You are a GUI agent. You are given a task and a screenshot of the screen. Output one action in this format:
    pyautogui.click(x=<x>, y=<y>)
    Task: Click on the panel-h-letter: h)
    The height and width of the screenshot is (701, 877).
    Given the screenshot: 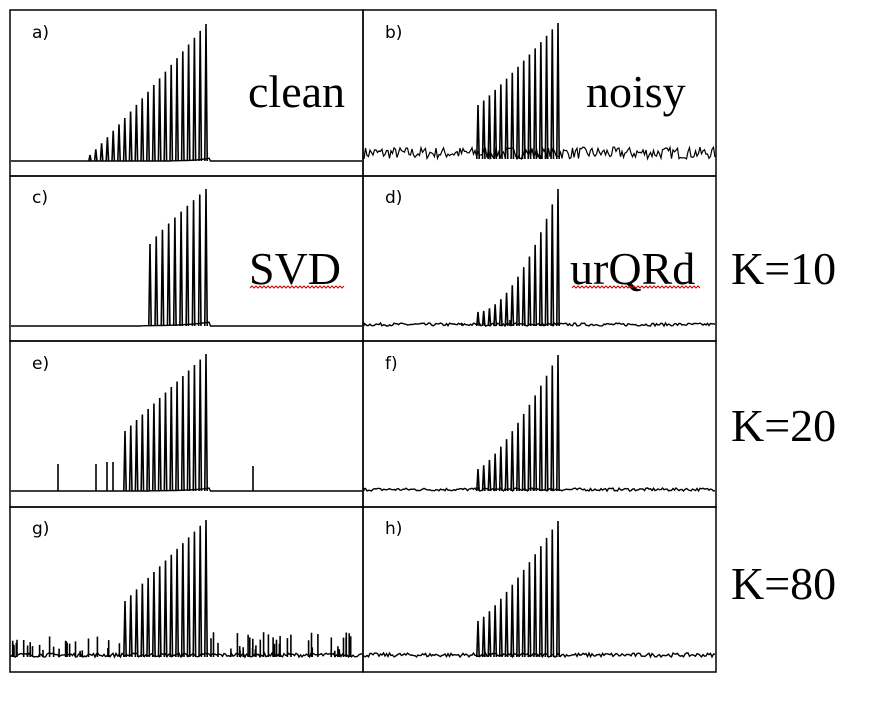 What is the action you would take?
    pyautogui.click(x=393, y=529)
    